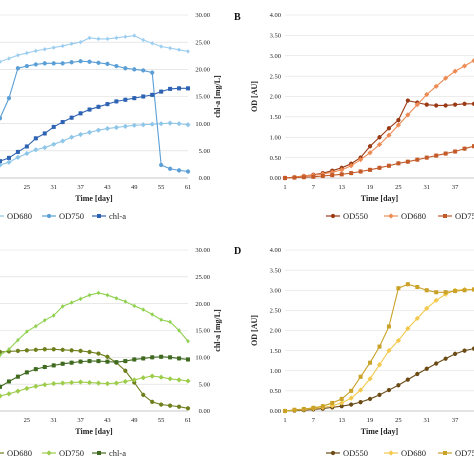 Image resolution: width=474 pixels, height=474 pixels. What do you see at coordinates (370, 420) in the screenshot?
I see `x-tick-label: 19` at bounding box center [370, 420].